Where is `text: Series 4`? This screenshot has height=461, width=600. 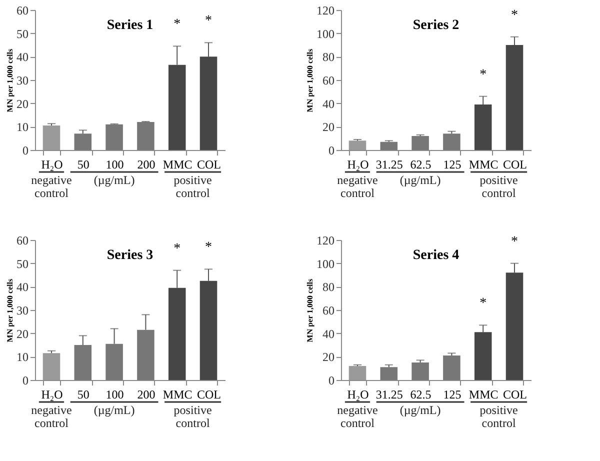 text: Series 4 is located at coordinates (436, 255).